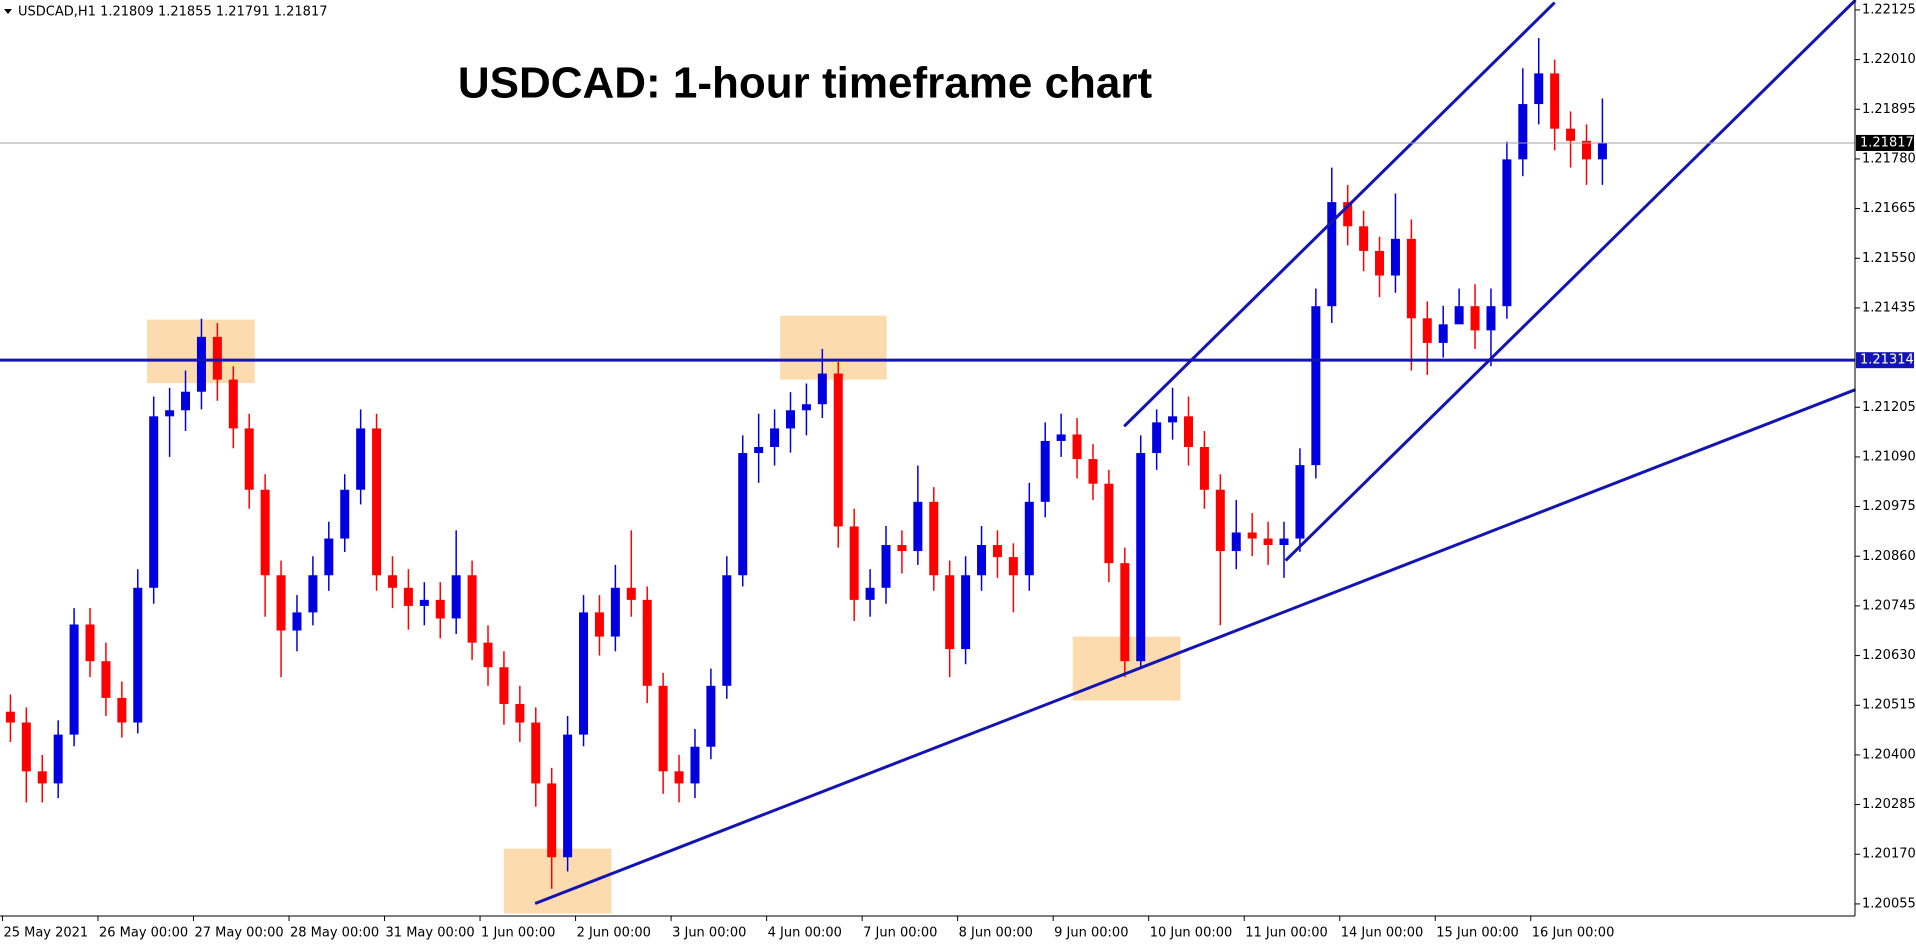  I want to click on x-tick-label: 2 Jun 00:00, so click(614, 933).